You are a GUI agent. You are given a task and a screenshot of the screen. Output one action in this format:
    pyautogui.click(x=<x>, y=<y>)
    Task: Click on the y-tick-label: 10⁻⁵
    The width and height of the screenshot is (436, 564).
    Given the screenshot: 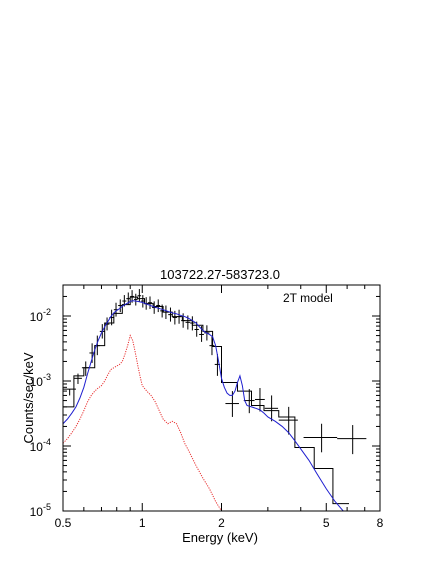 What is the action you would take?
    pyautogui.click(x=40, y=510)
    